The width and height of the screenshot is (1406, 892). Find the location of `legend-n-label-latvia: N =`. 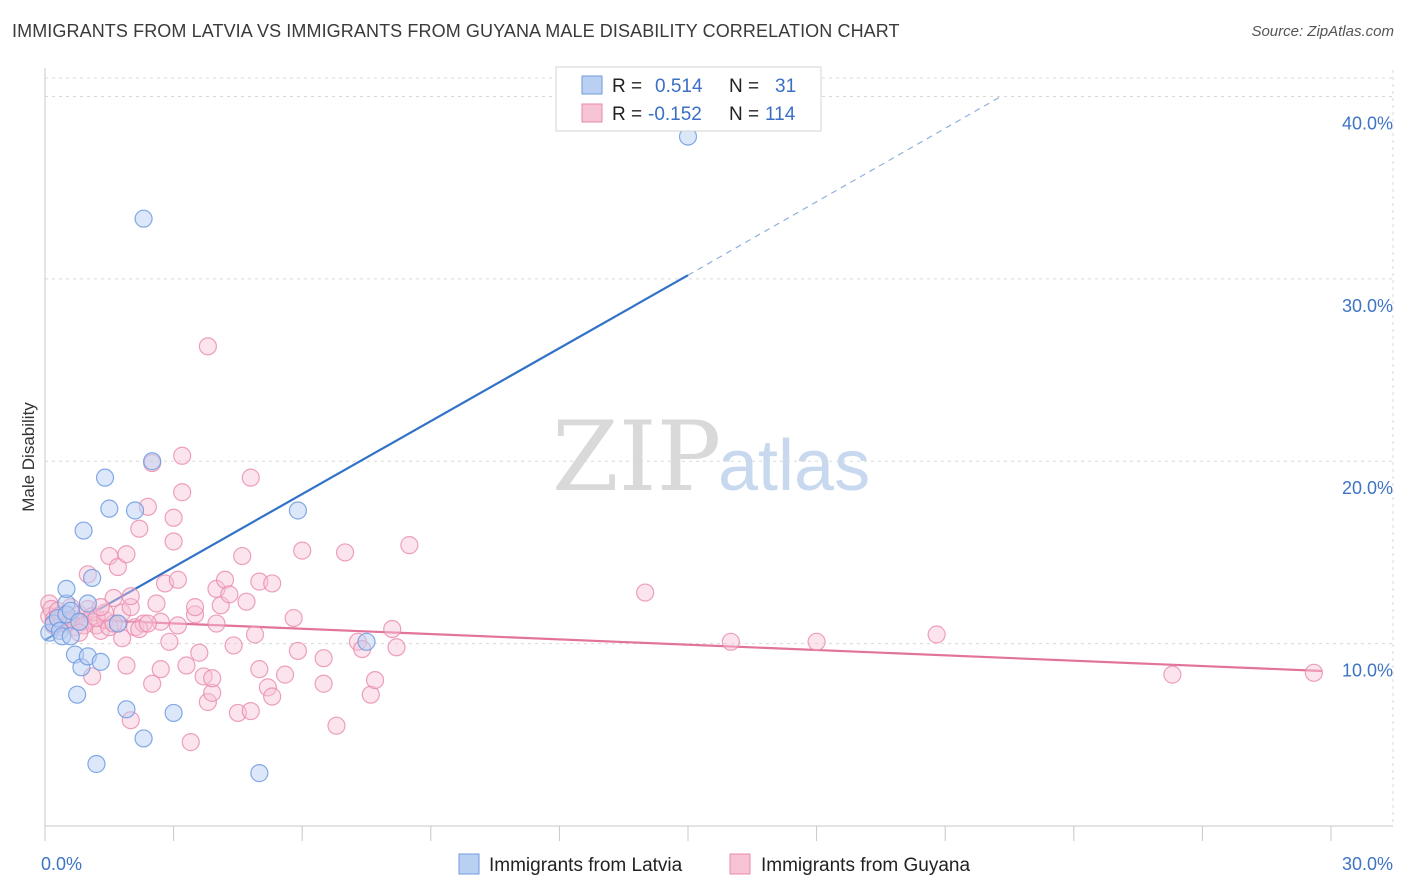

legend-n-label-latvia: N = is located at coordinates (744, 86).